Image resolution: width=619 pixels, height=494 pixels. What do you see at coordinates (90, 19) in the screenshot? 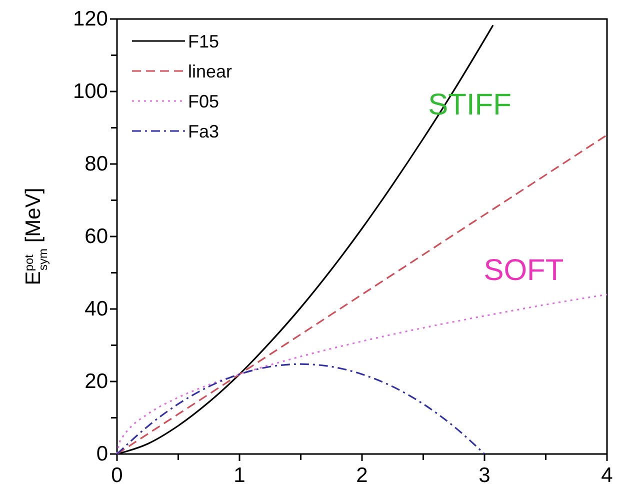
I see `y-tick-label: 120` at bounding box center [90, 19].